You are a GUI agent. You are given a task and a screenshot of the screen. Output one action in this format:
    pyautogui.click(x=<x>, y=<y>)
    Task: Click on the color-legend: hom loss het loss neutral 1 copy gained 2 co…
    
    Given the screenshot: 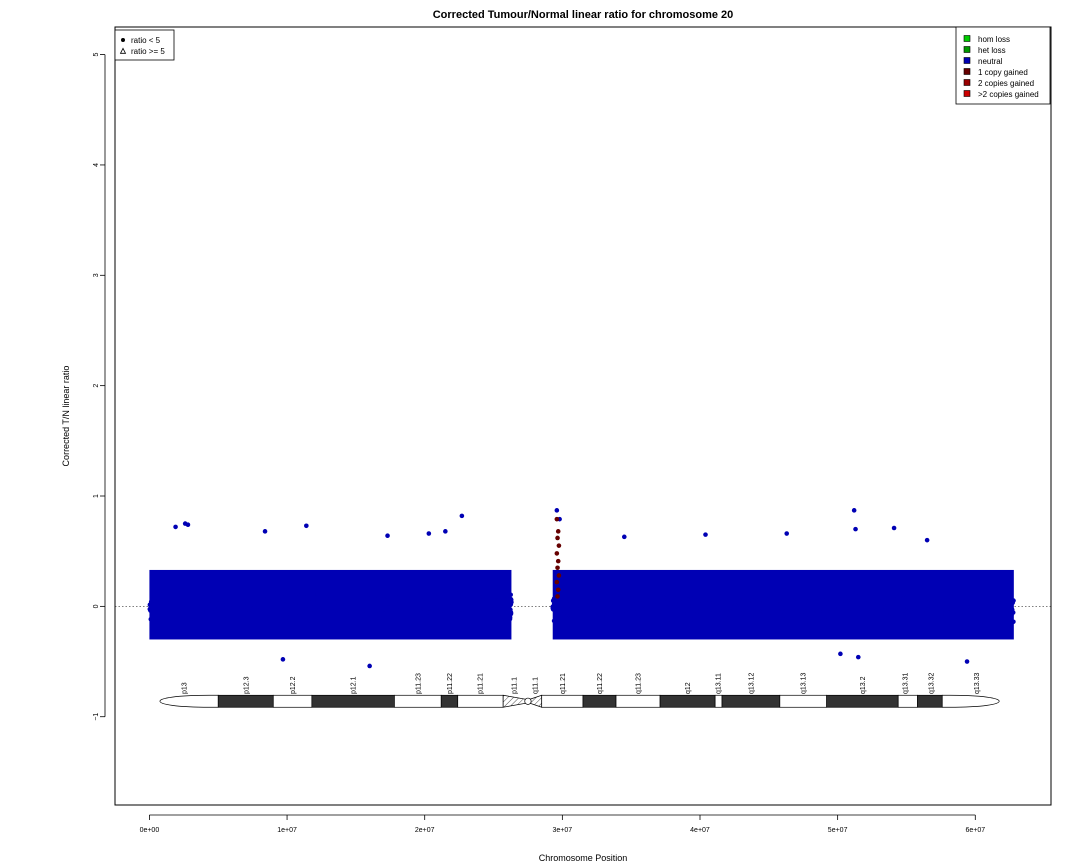 What is the action you would take?
    pyautogui.click(x=1003, y=65)
    